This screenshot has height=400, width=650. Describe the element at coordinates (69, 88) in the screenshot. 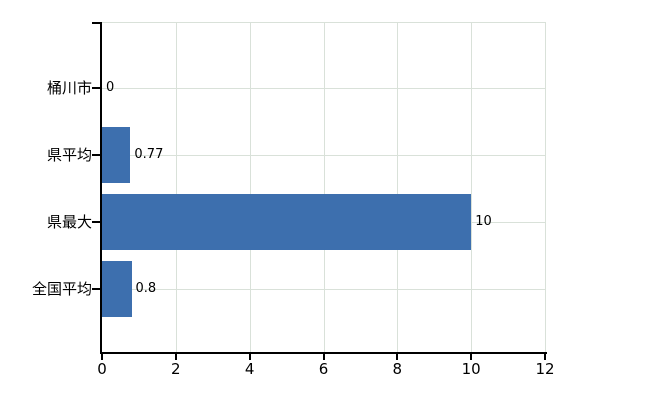

I see `y-axis-label: 桶川市` at that location.